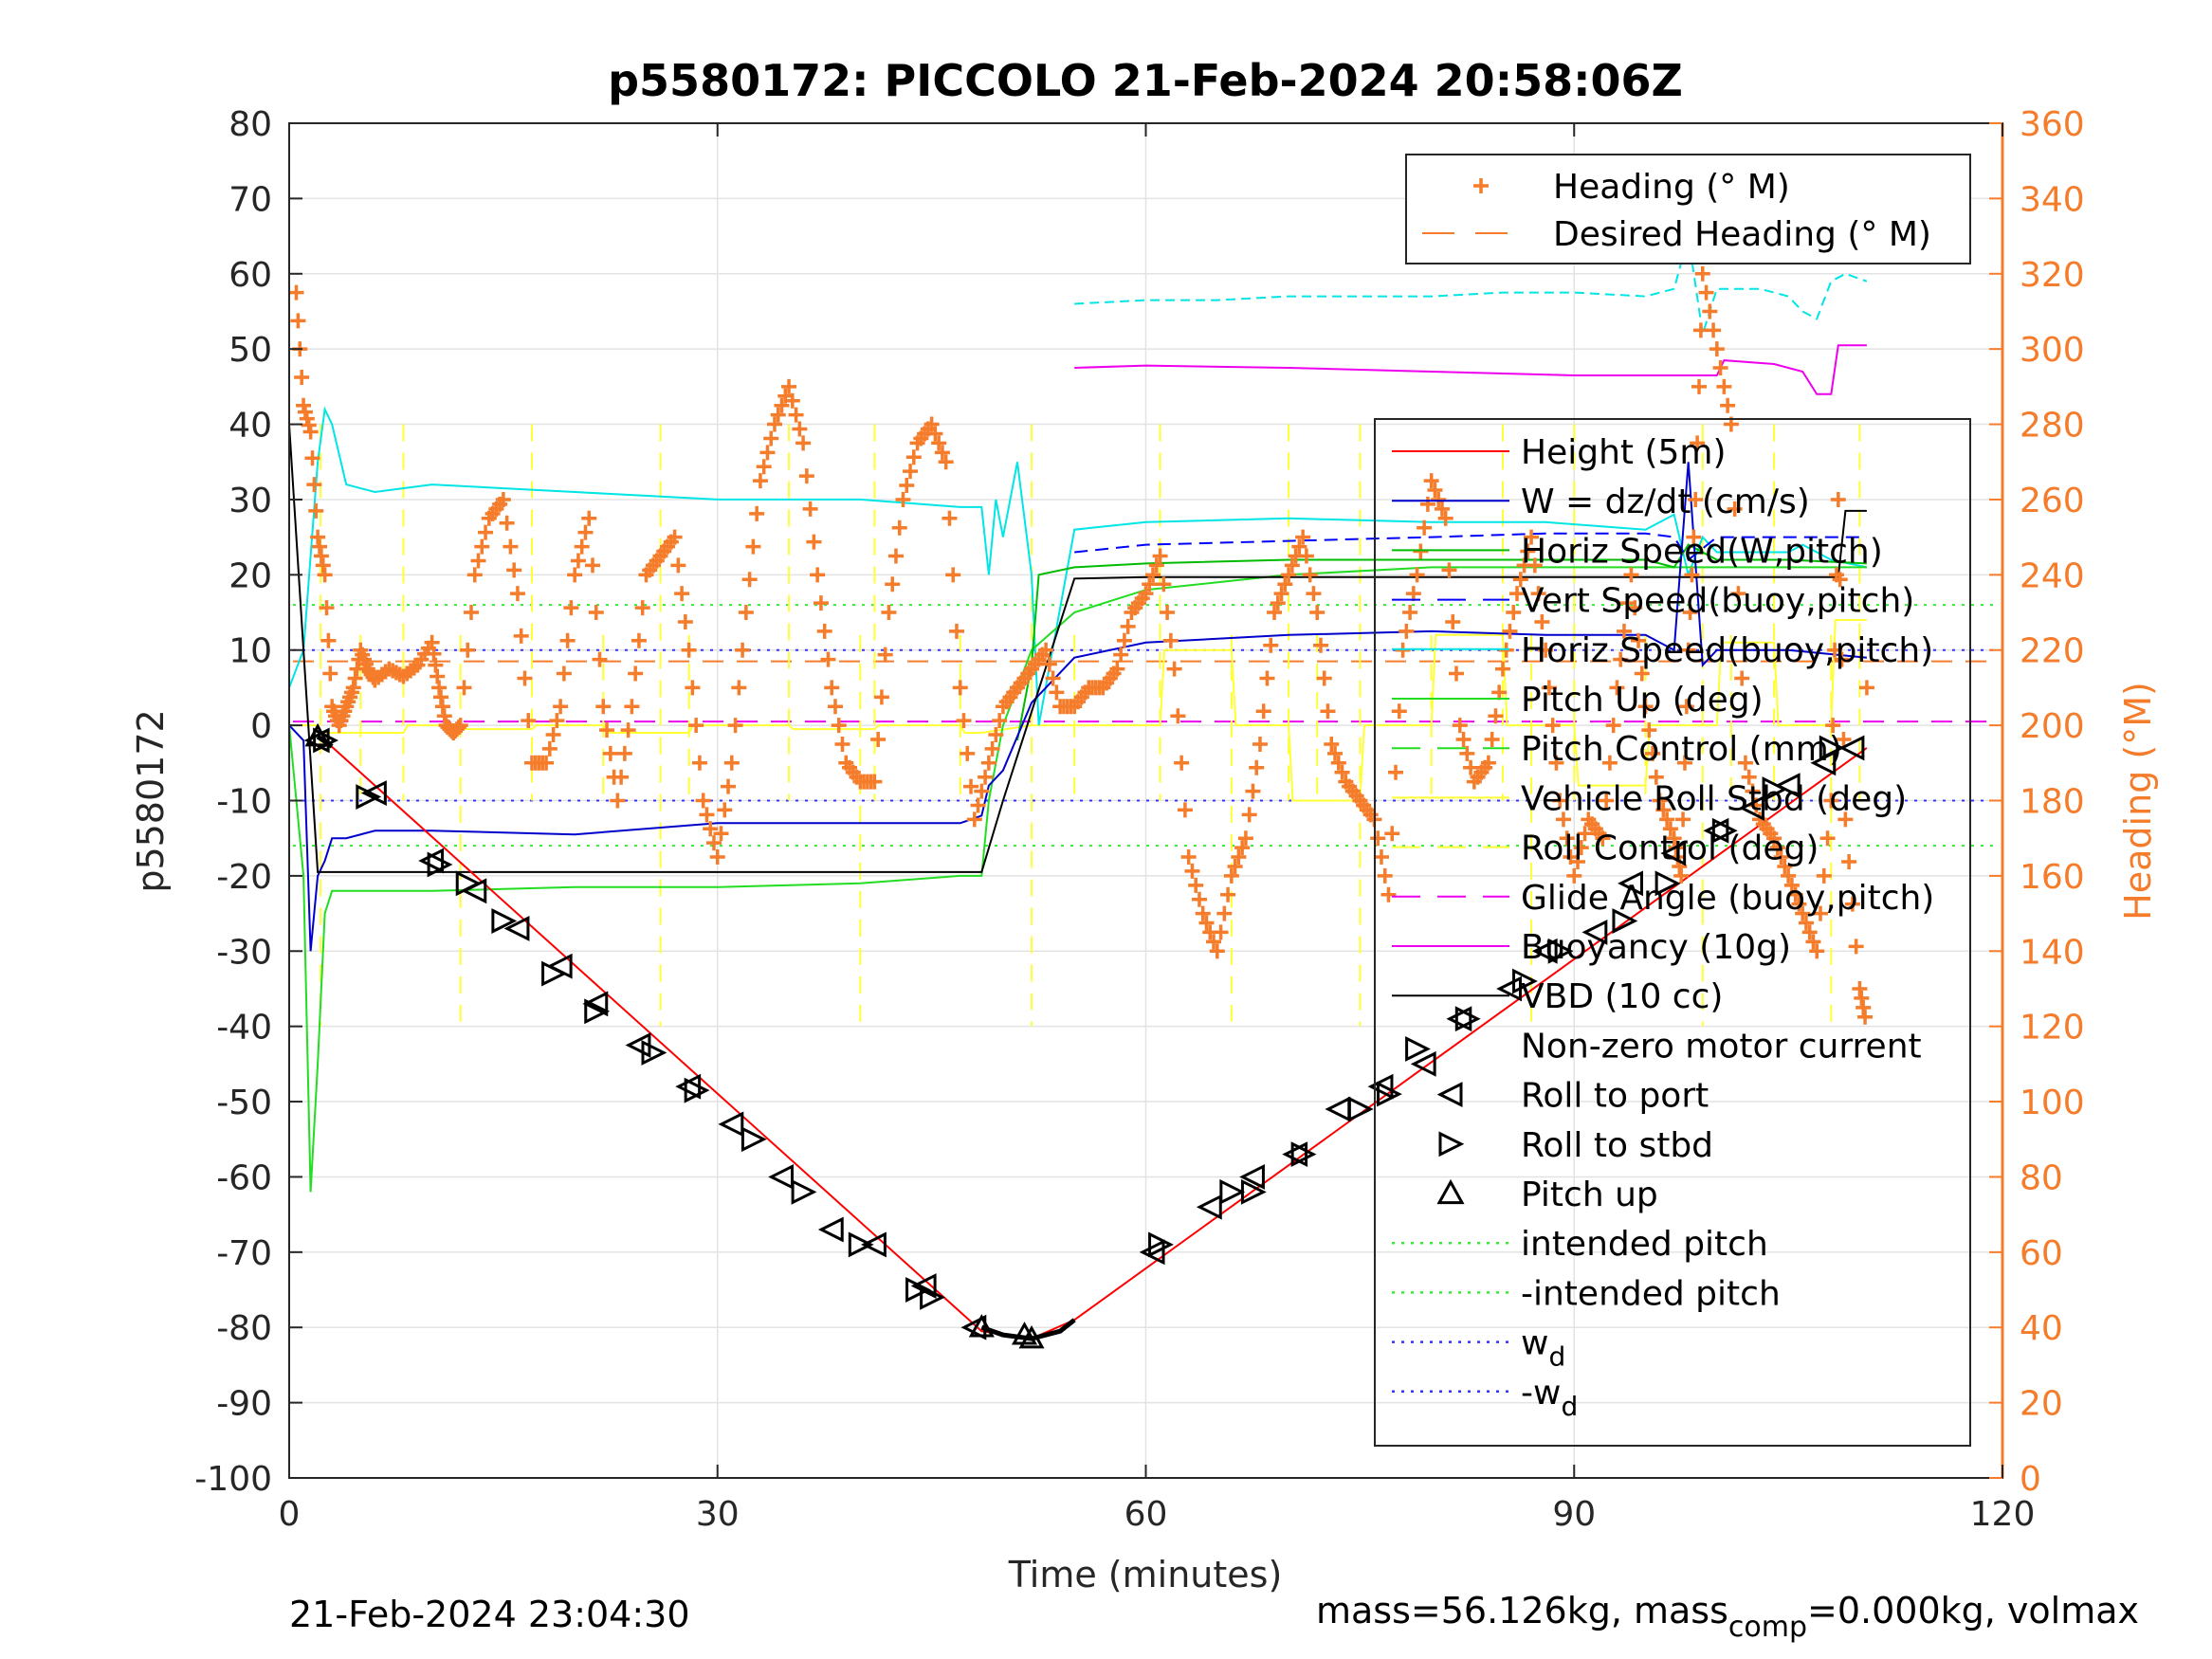  What do you see at coordinates (250, 275) in the screenshot?
I see `y-tick-label: 60` at bounding box center [250, 275].